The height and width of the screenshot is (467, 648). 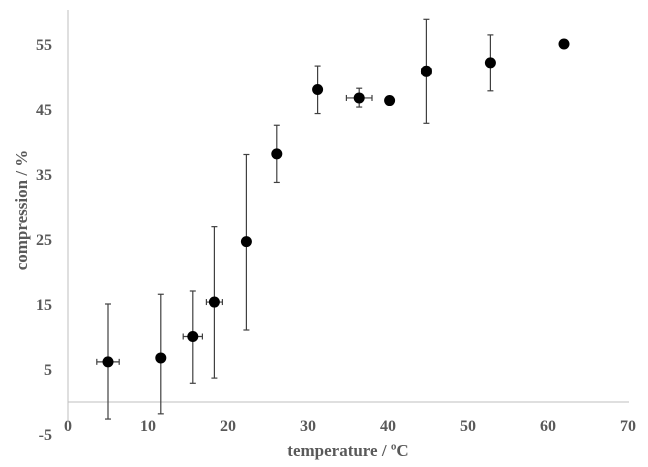 What do you see at coordinates (44, 175) in the screenshot?
I see `y-tick-label: 35` at bounding box center [44, 175].